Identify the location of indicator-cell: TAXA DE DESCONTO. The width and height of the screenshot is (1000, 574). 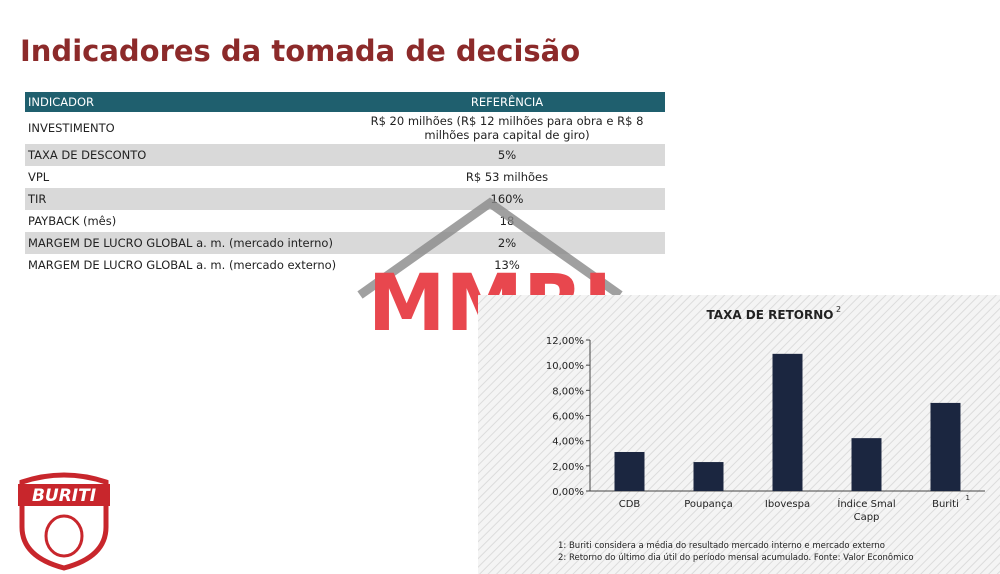
(187, 155).